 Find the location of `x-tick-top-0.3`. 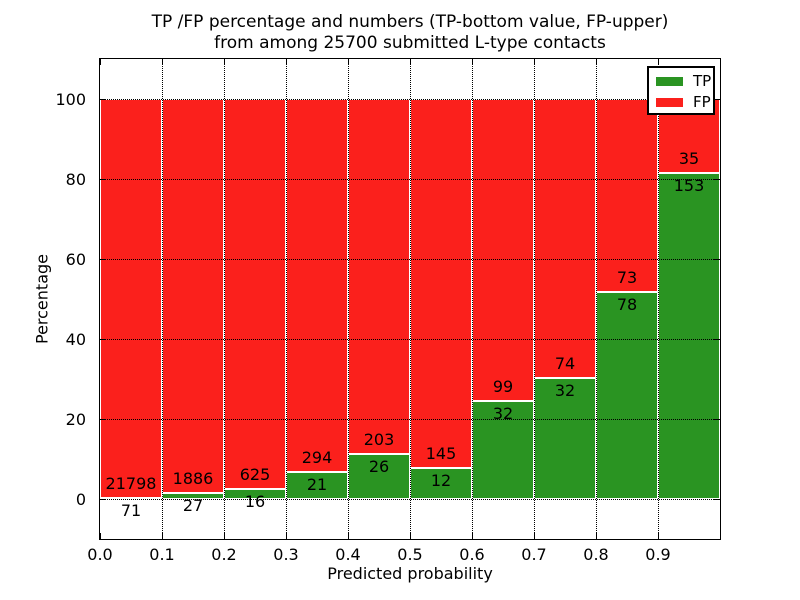

x-tick-top-0.3 is located at coordinates (286, 62).